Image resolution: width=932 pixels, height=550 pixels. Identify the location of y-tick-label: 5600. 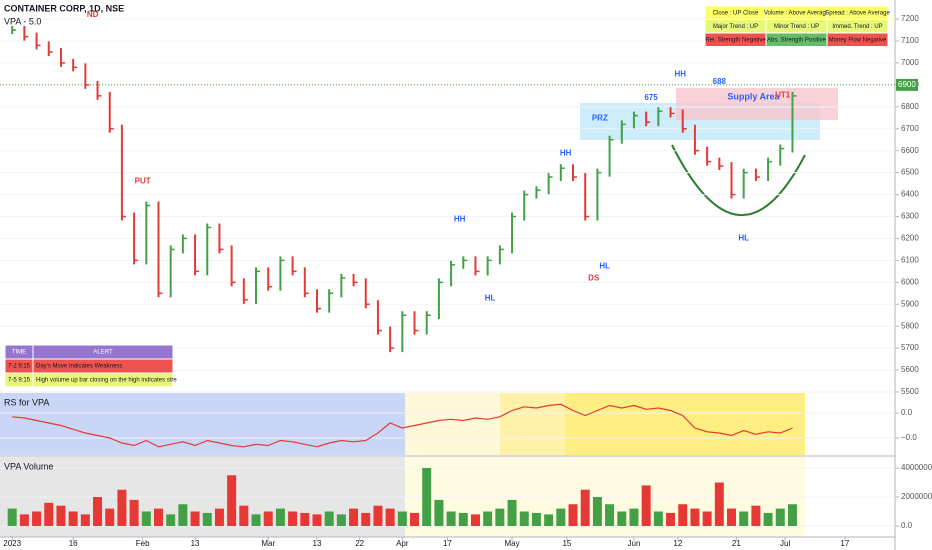
(910, 369).